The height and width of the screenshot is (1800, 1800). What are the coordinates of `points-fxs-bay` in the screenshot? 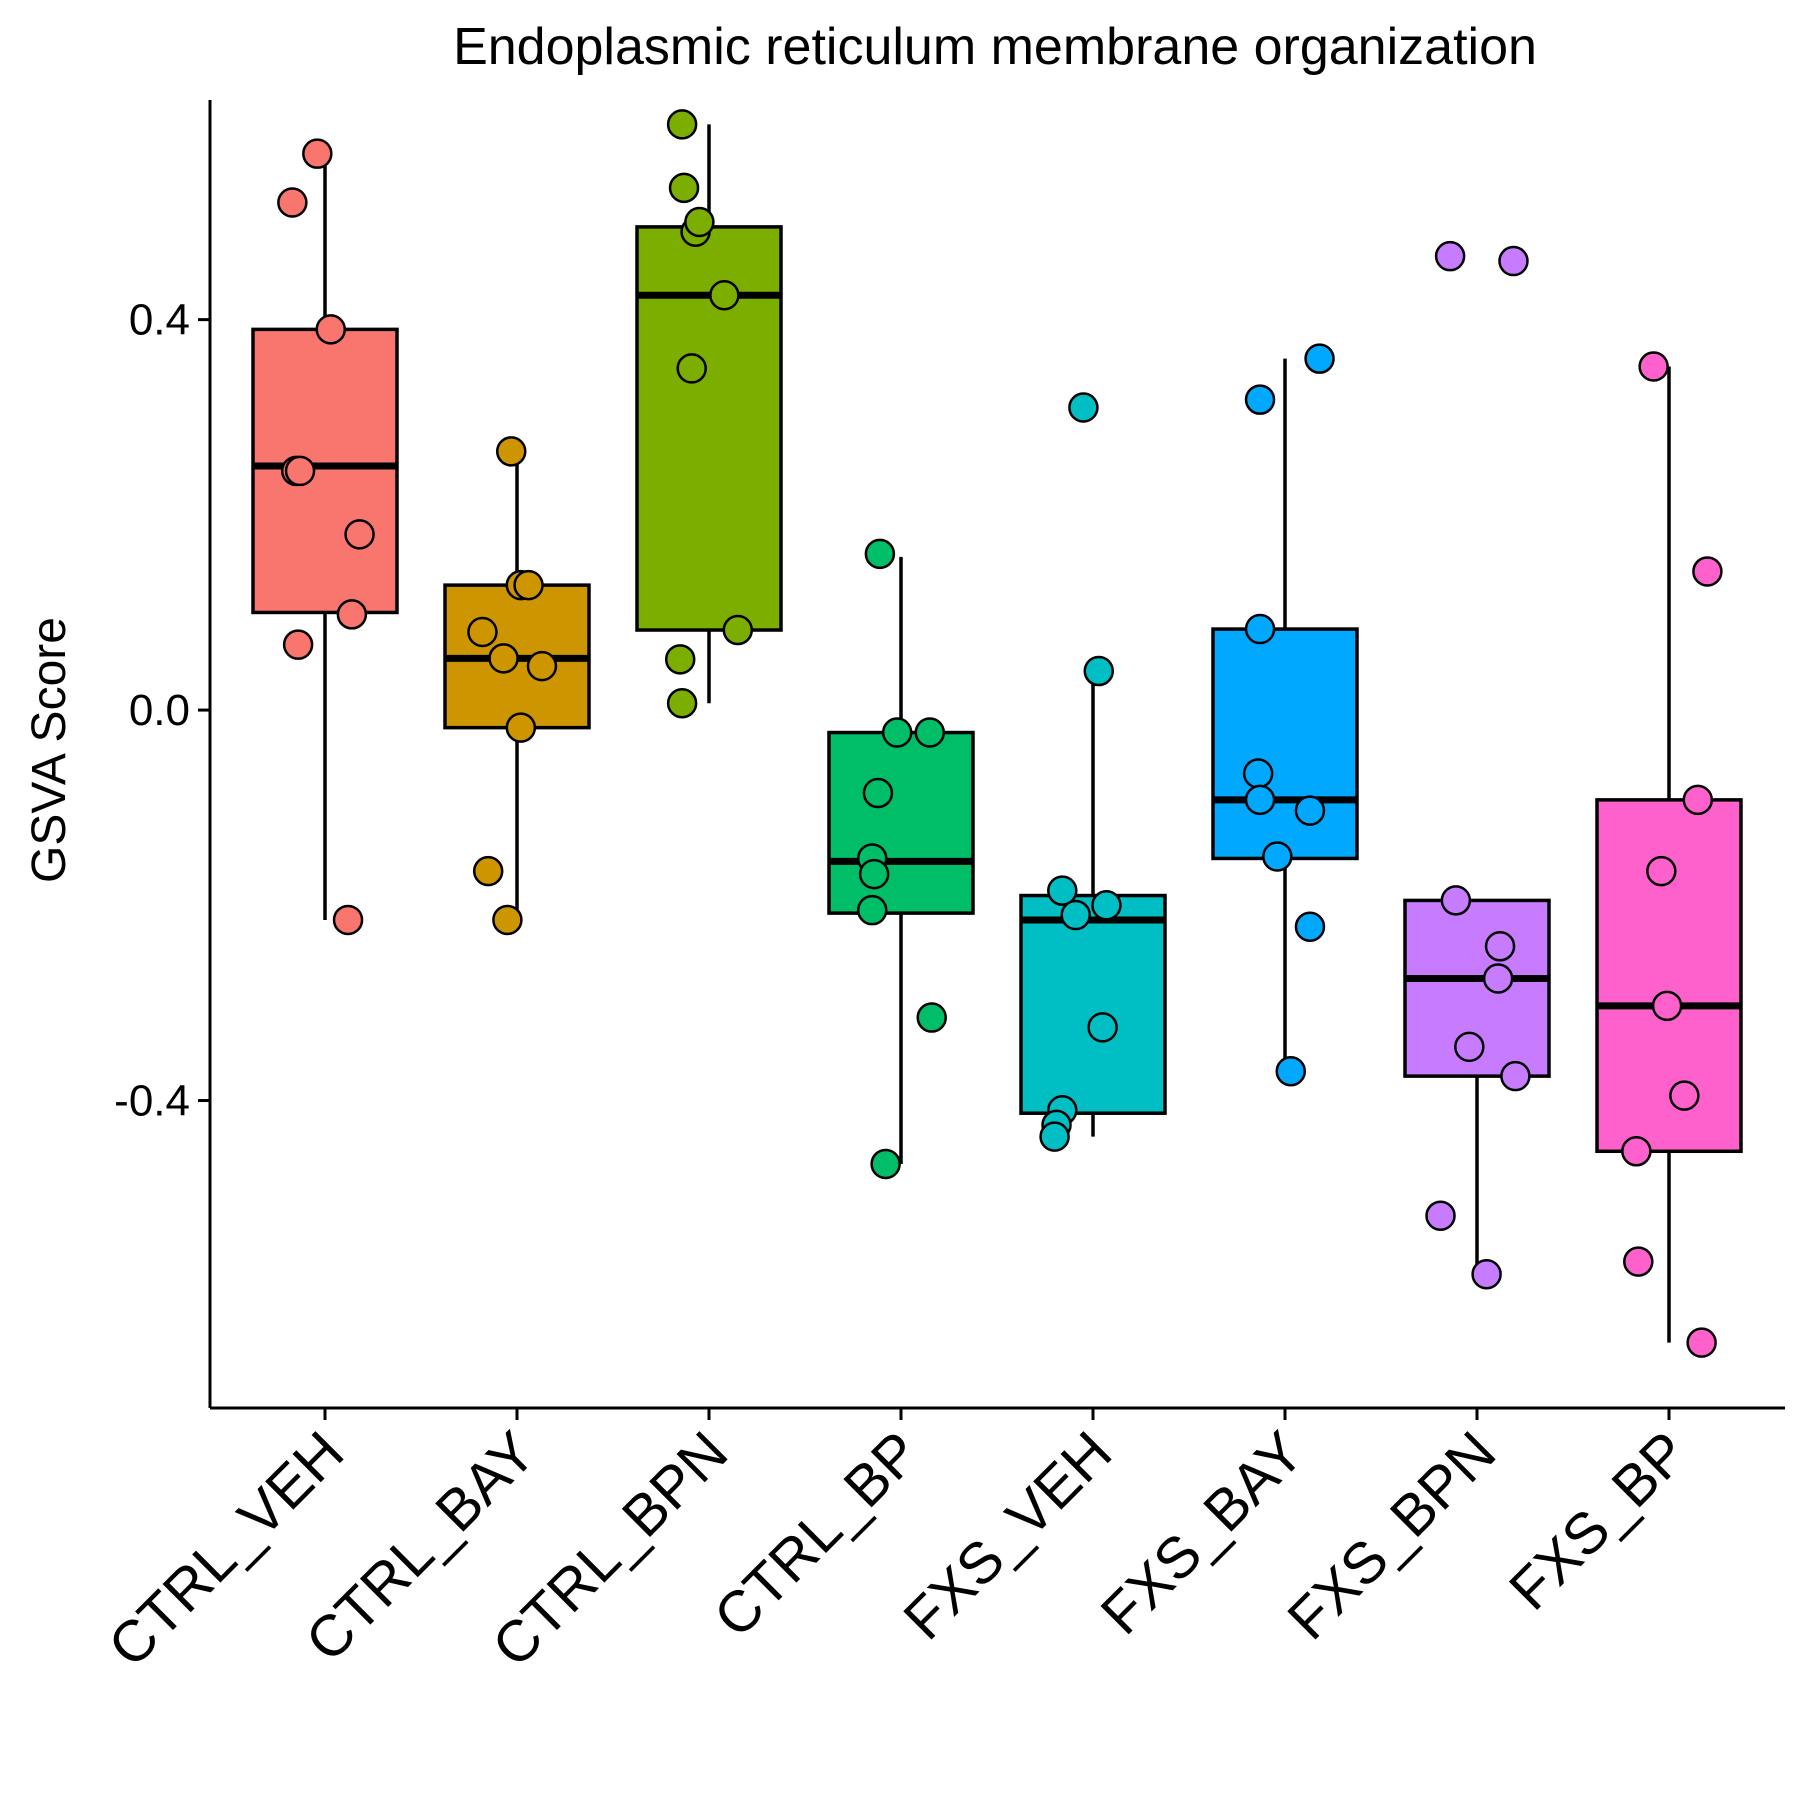 It's located at (1288, 715).